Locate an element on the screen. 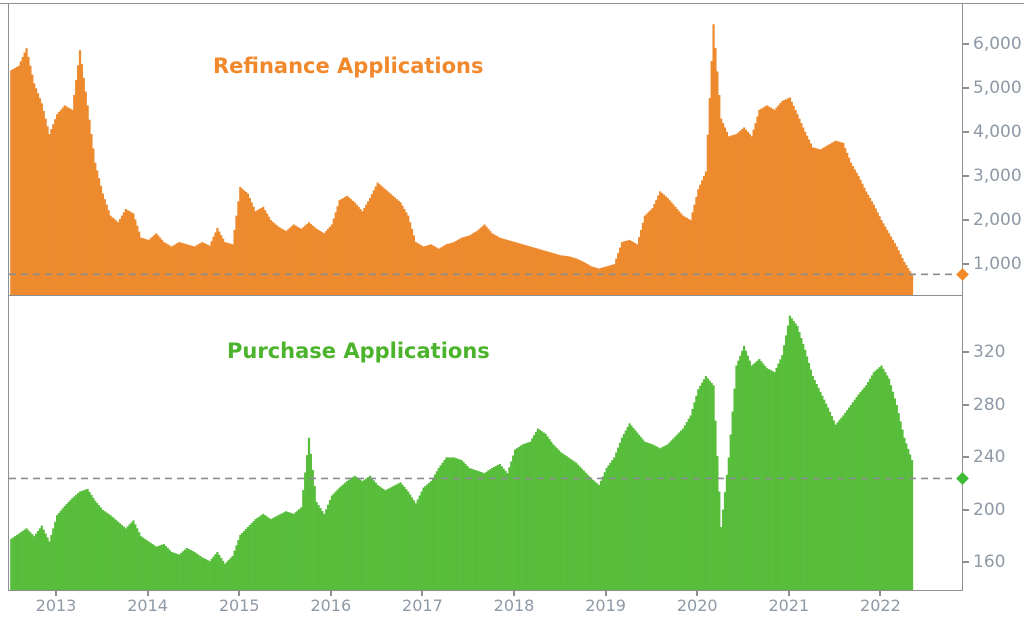  y-tick-label: 1,000 is located at coordinates (997, 264).